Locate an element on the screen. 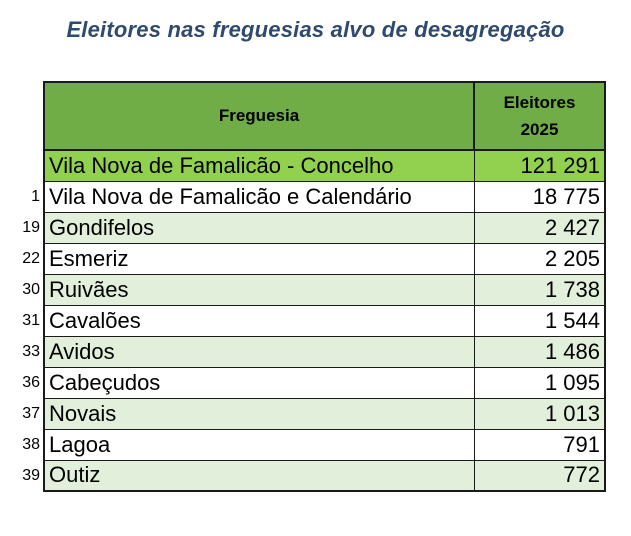  freguesia-name: Avidos is located at coordinates (259, 352).